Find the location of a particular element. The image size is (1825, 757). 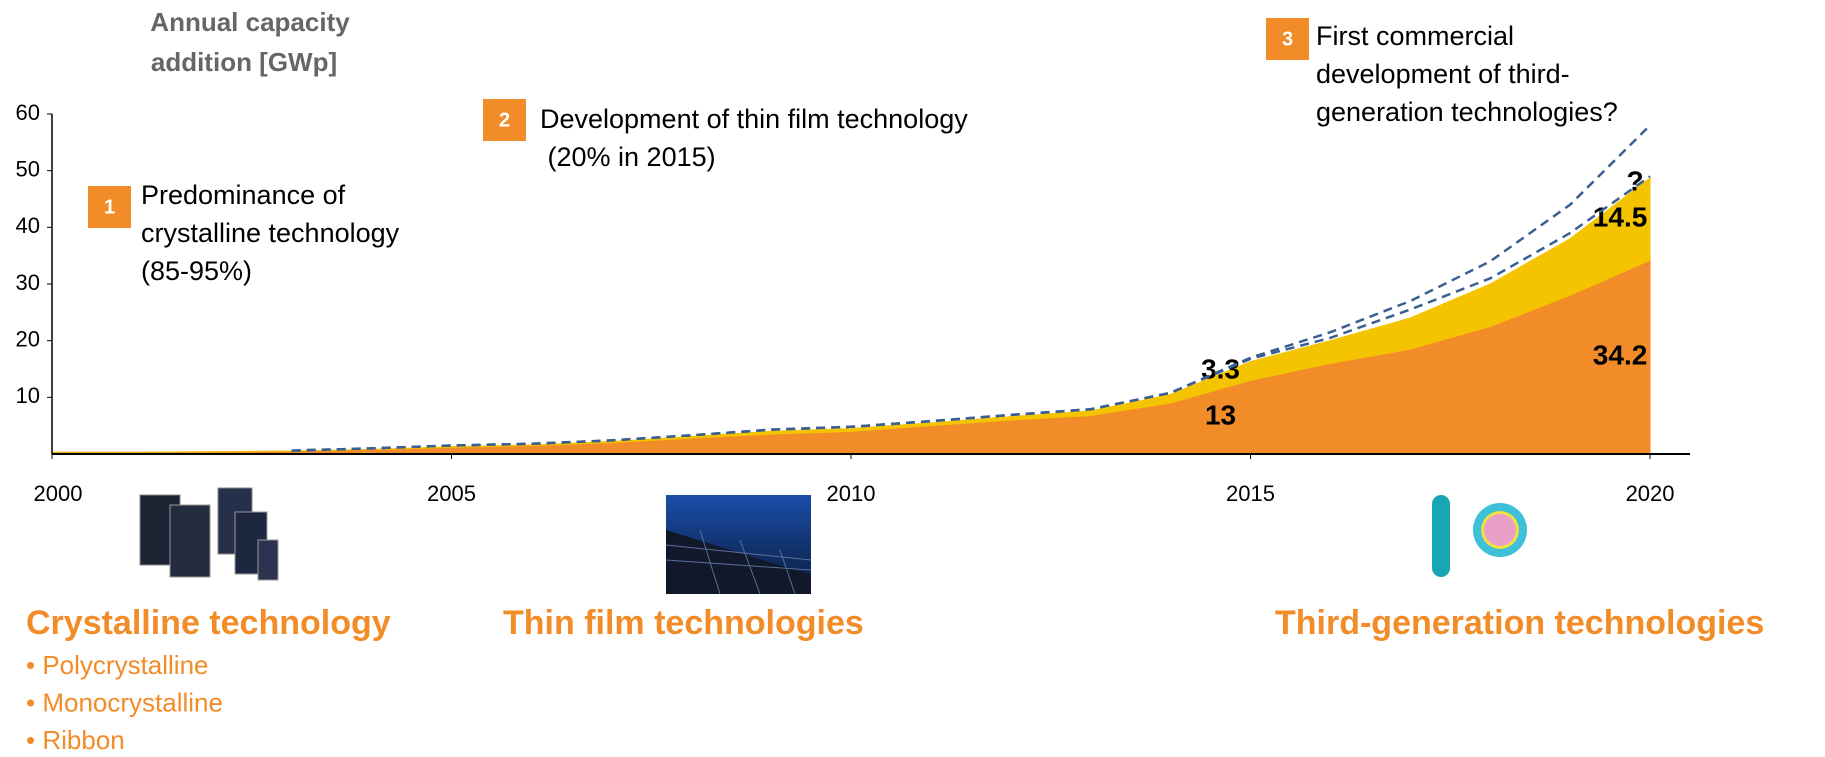

question-mark: ? is located at coordinates (1634, 180).